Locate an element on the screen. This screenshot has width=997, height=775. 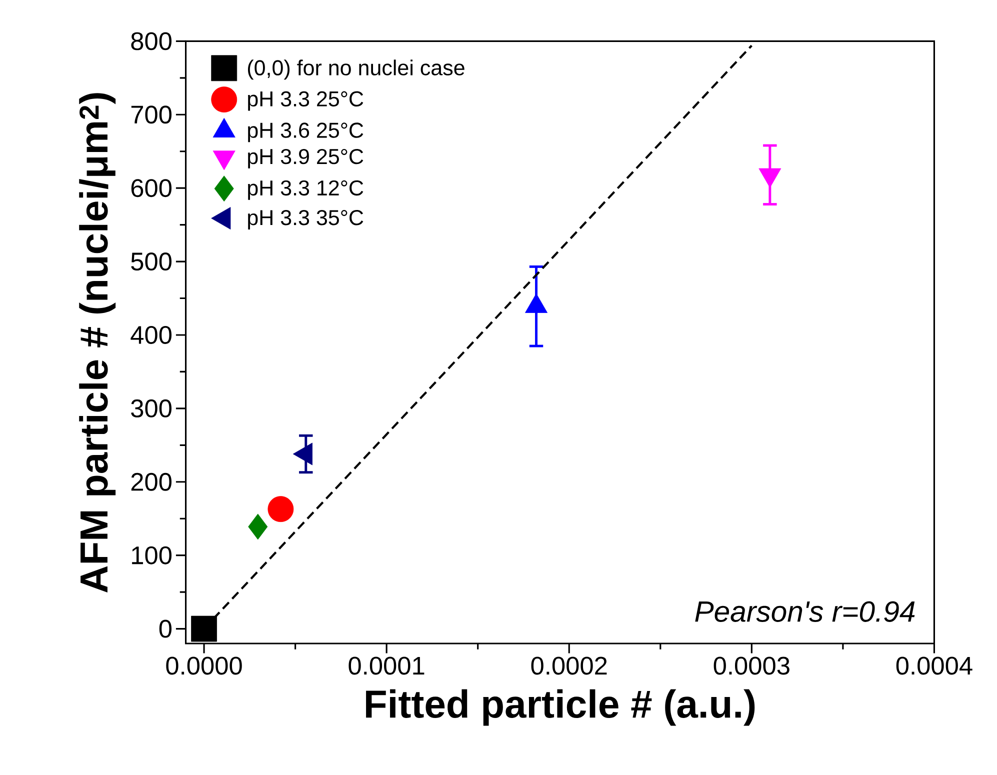
y-tick-label: 800 is located at coordinates (151, 41).